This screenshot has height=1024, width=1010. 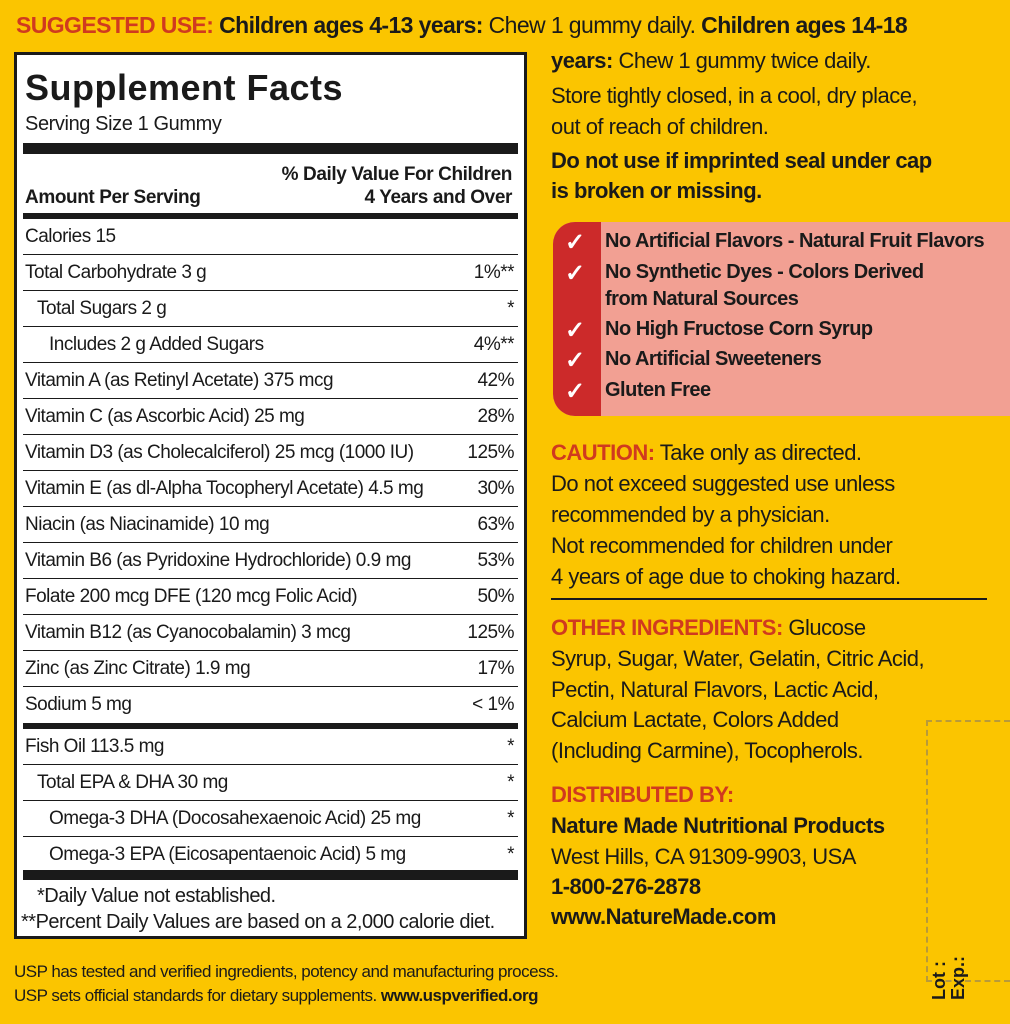 What do you see at coordinates (493, 704) in the screenshot?
I see `daily-value: < 1%` at bounding box center [493, 704].